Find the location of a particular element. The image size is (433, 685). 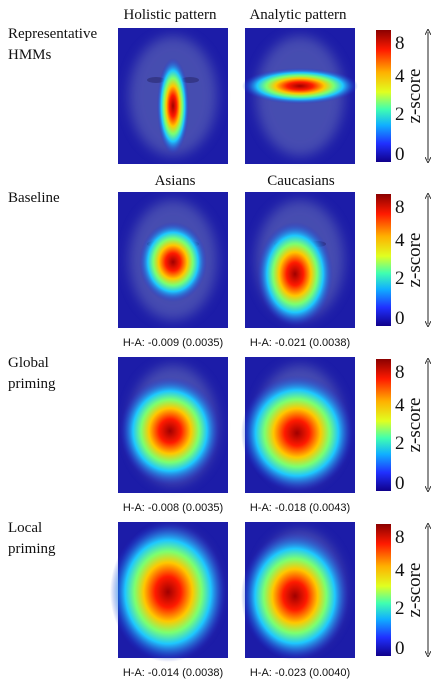

row-label: Global is located at coordinates (28, 363).